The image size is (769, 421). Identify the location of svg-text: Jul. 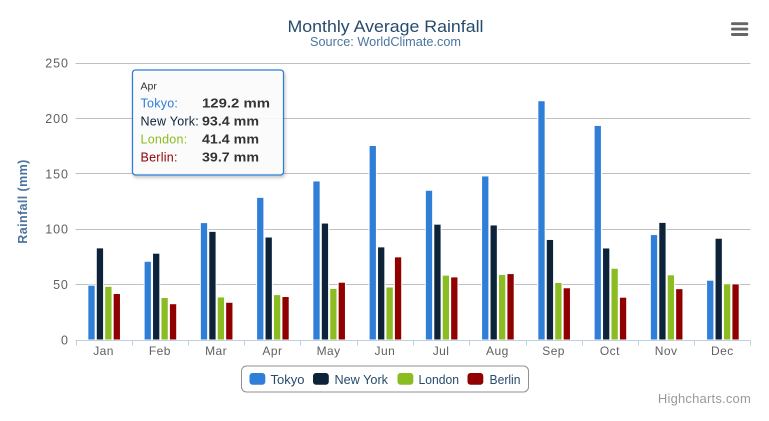
(441, 351).